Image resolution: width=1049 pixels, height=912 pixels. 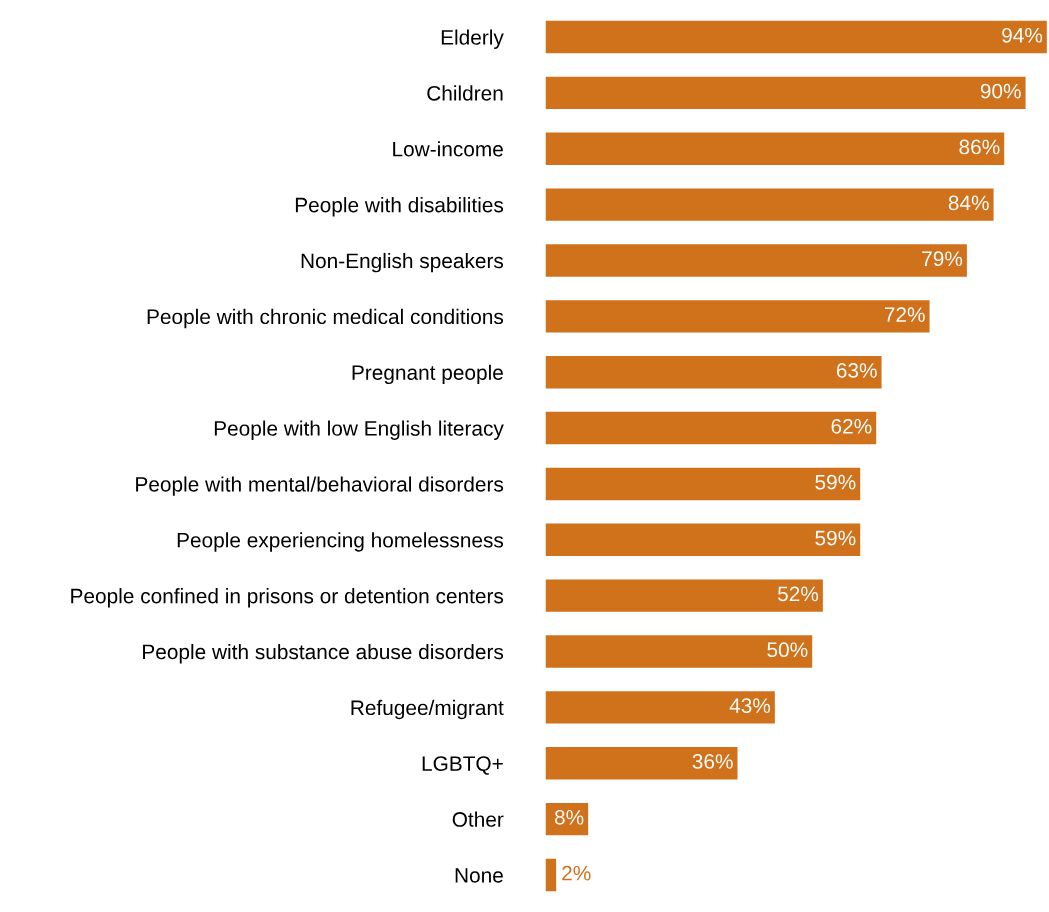 What do you see at coordinates (359, 430) in the screenshot?
I see `y-tick-label: People with low English literacy` at bounding box center [359, 430].